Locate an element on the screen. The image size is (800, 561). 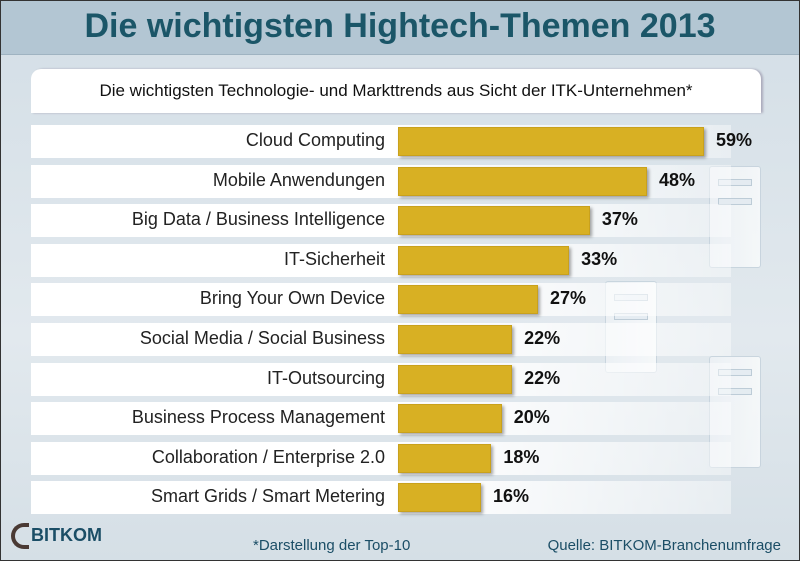
category-label: Mobile Anwendungen is located at coordinates (298, 179).